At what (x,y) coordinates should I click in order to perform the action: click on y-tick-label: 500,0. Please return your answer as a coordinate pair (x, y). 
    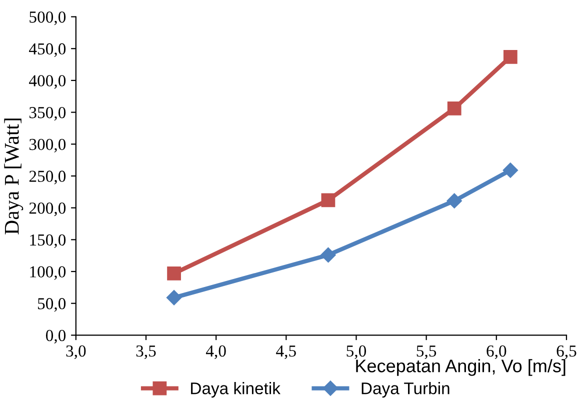
    Looking at the image, I should click on (48, 18).